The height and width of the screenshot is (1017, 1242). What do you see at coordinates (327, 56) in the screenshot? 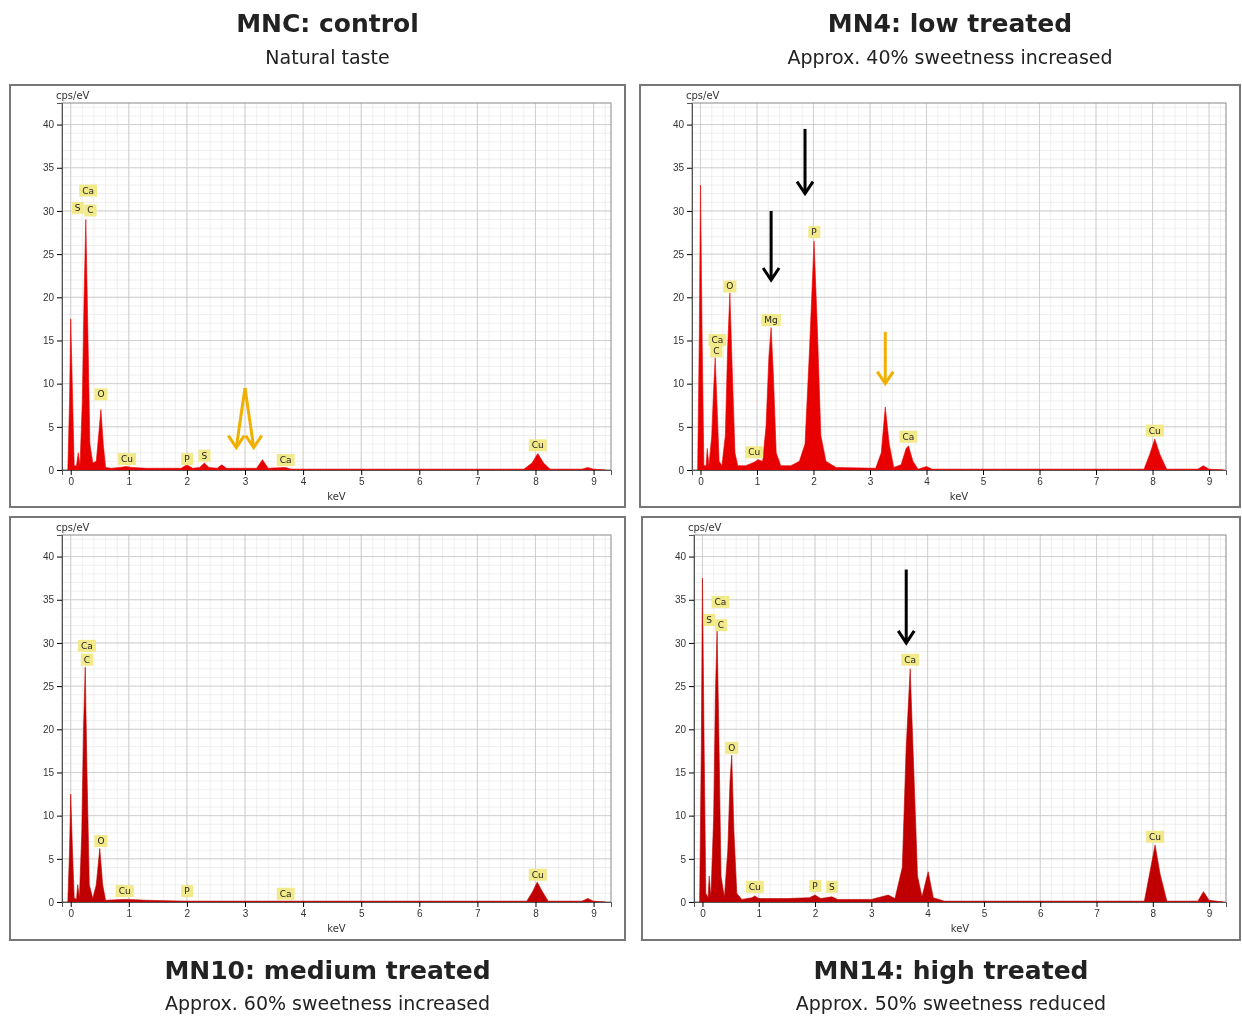
I see `chart-subtitle: Natural taste` at bounding box center [327, 56].